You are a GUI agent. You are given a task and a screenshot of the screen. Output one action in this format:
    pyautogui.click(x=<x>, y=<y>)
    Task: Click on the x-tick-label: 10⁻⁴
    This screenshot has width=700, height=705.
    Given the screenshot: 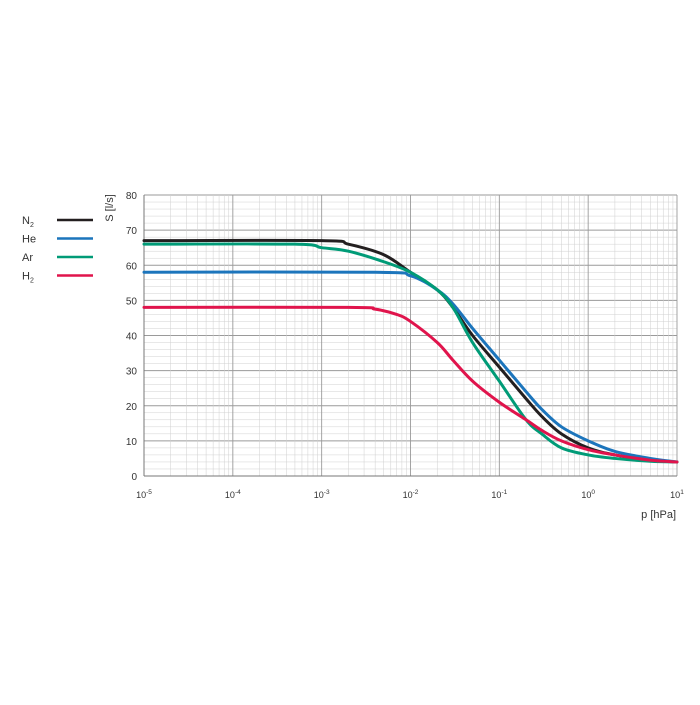 What is the action you would take?
    pyautogui.click(x=233, y=494)
    